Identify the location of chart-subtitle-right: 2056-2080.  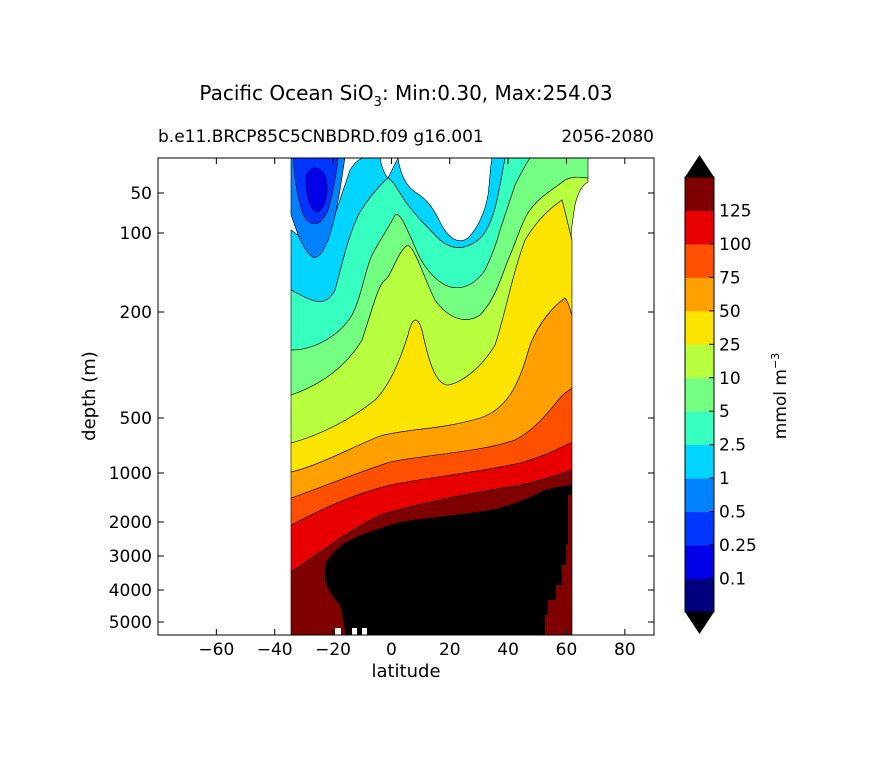
(607, 137).